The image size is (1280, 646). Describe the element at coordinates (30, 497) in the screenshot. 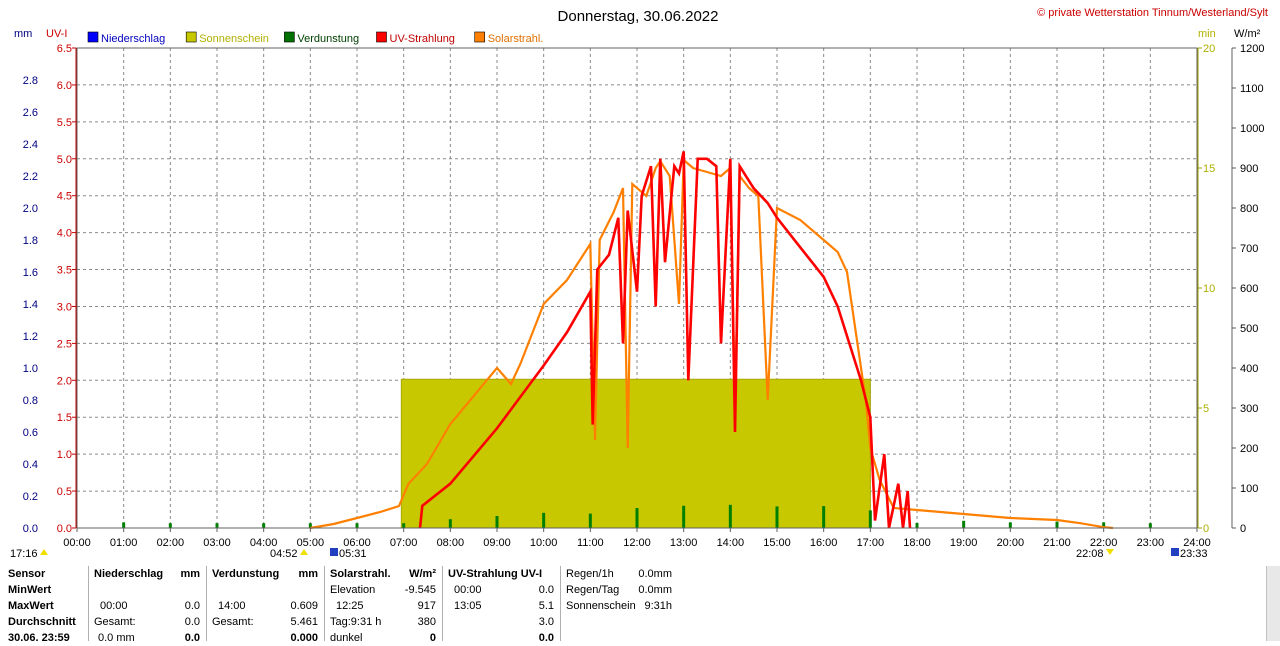

I see `mm-tick-label: 0.2` at that location.